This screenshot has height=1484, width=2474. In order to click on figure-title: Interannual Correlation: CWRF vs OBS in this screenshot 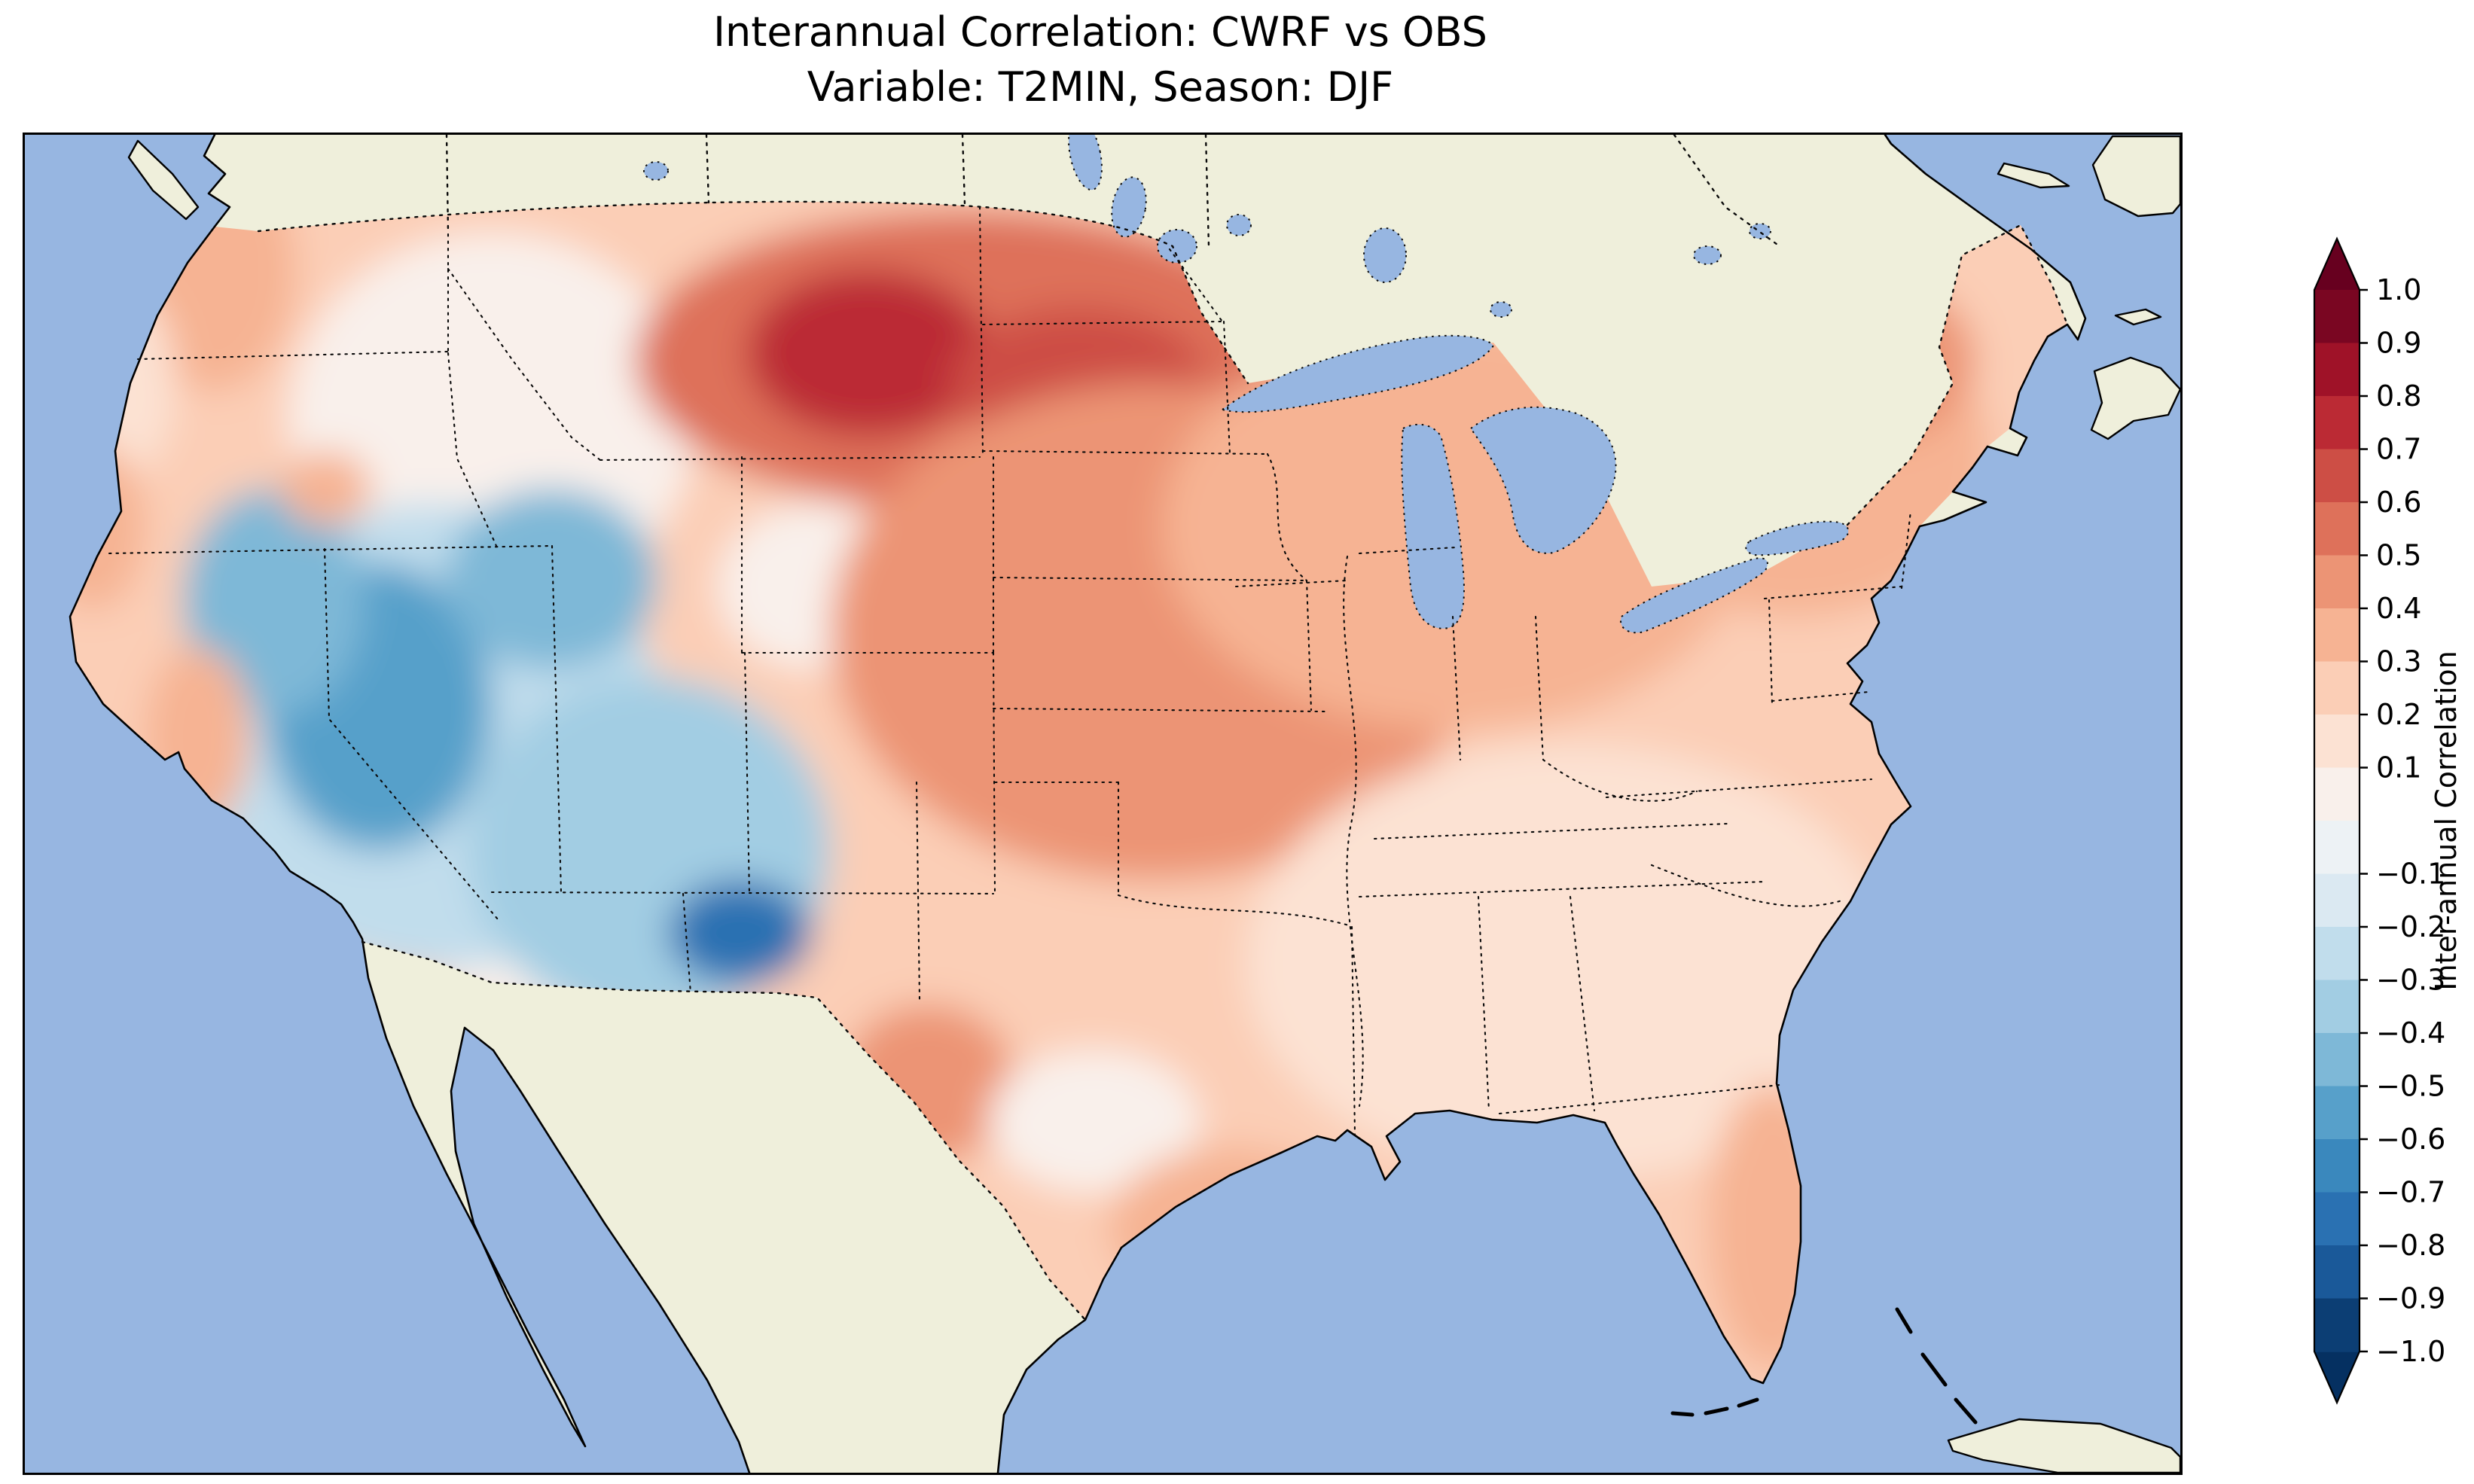, I will do `click(1100, 32)`.